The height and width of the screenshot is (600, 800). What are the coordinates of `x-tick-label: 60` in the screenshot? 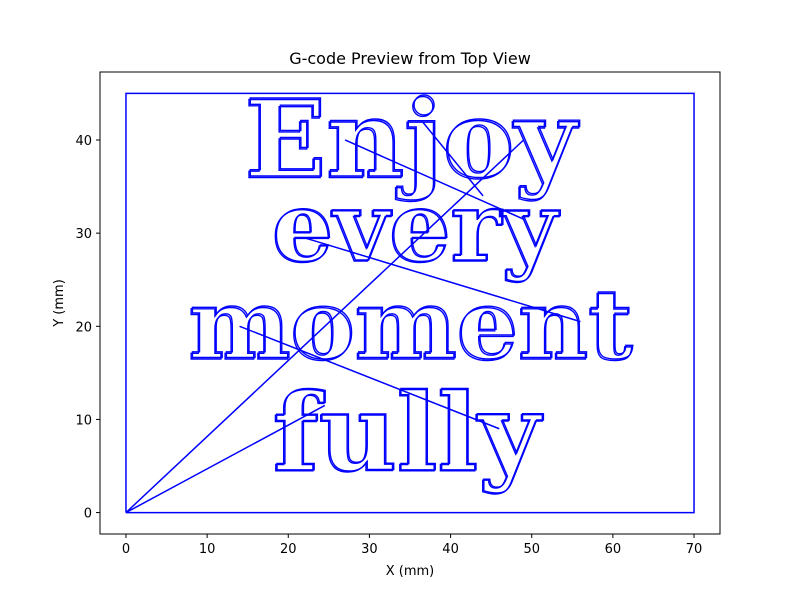 It's located at (613, 549).